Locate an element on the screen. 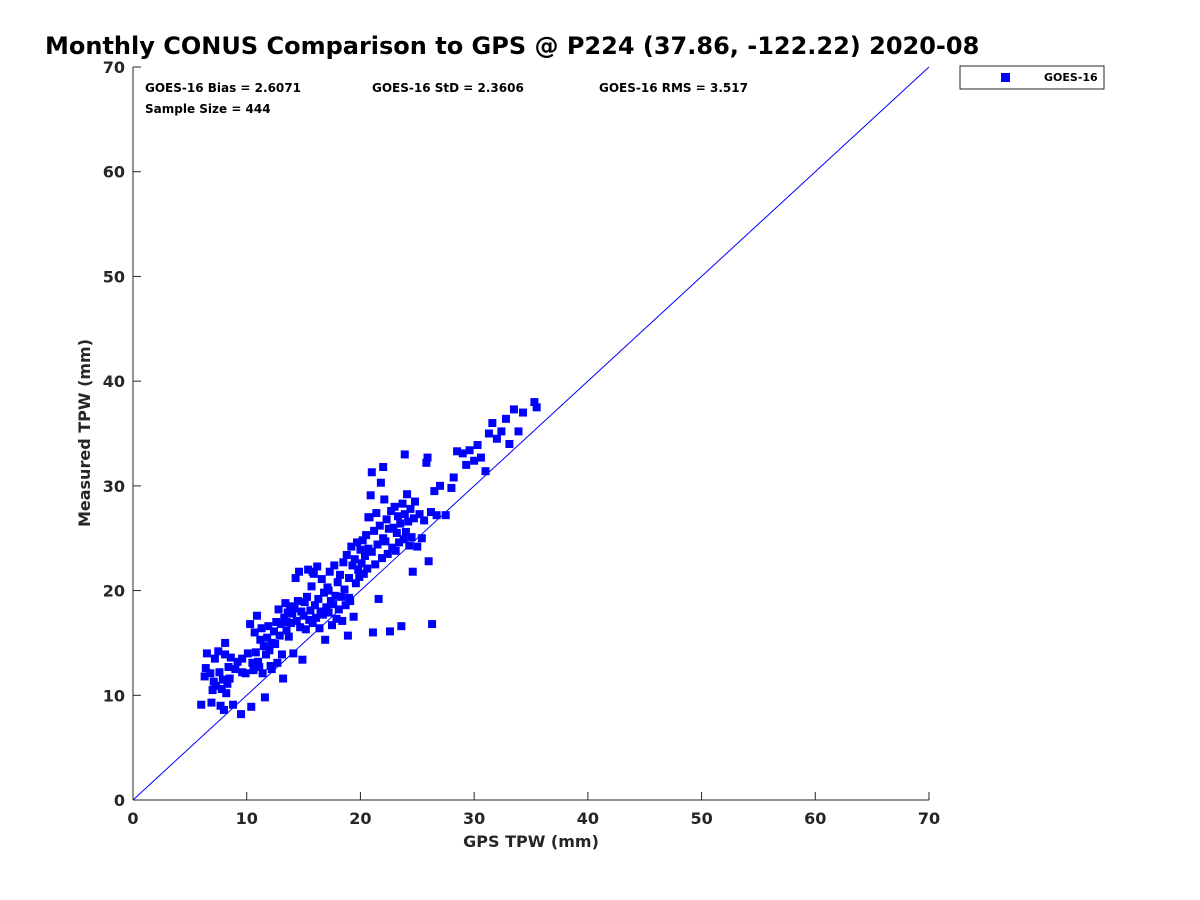 The image size is (1200, 900). y-tick-label: 30 is located at coordinates (114, 486).